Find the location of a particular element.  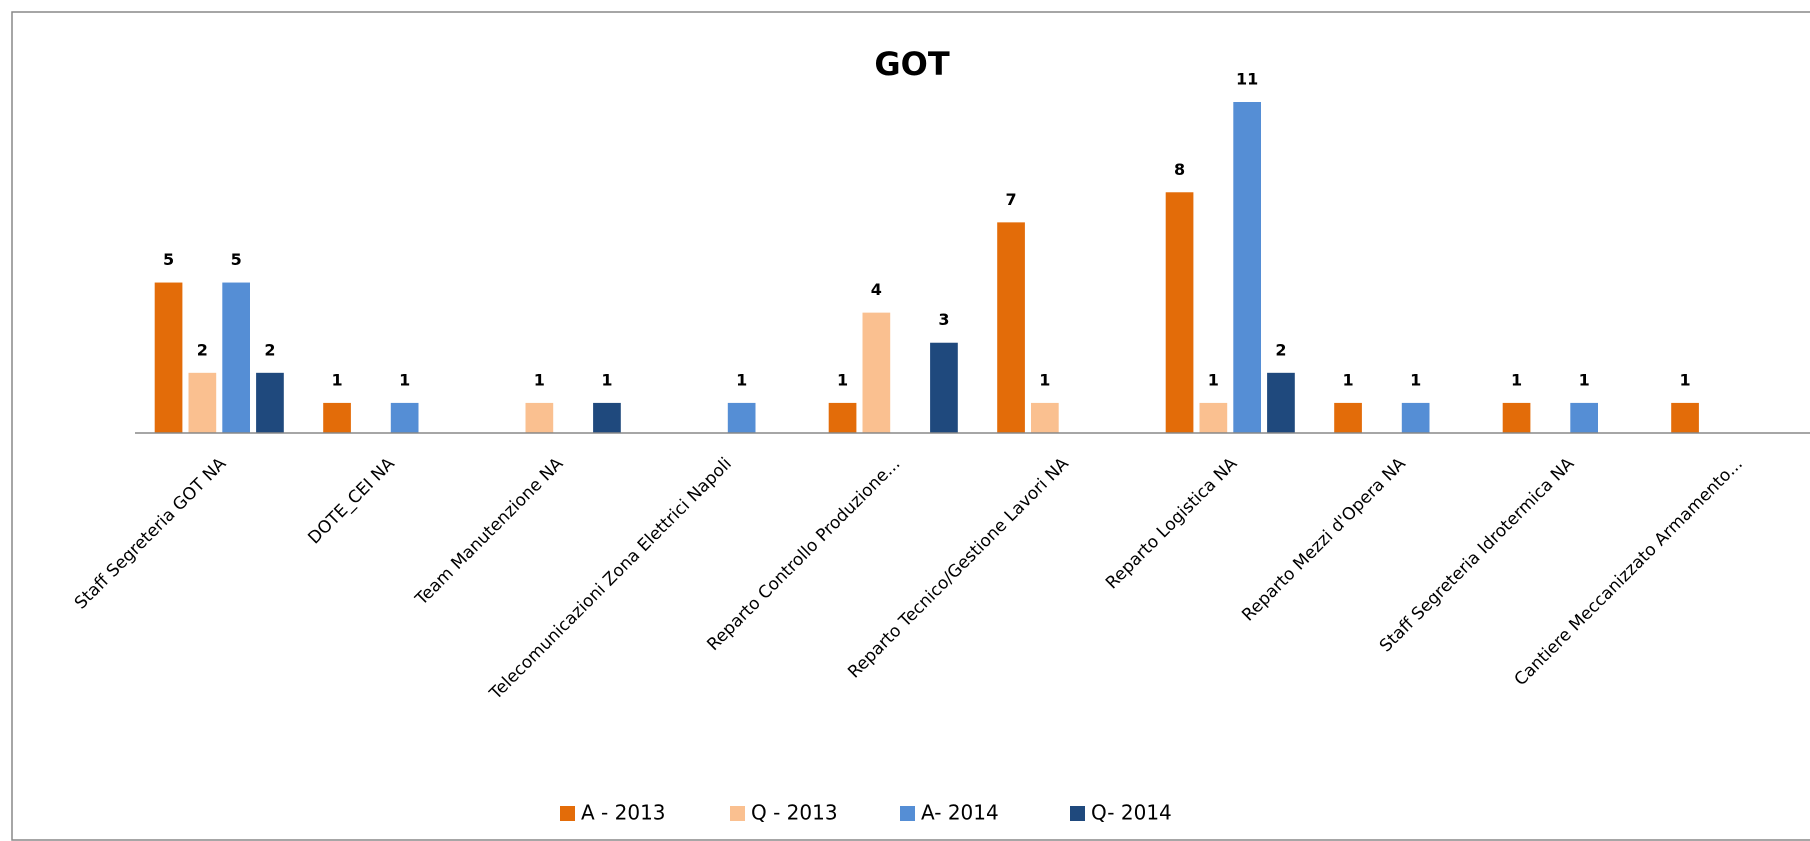

legend-label: Q- 2014 is located at coordinates (1131, 813).